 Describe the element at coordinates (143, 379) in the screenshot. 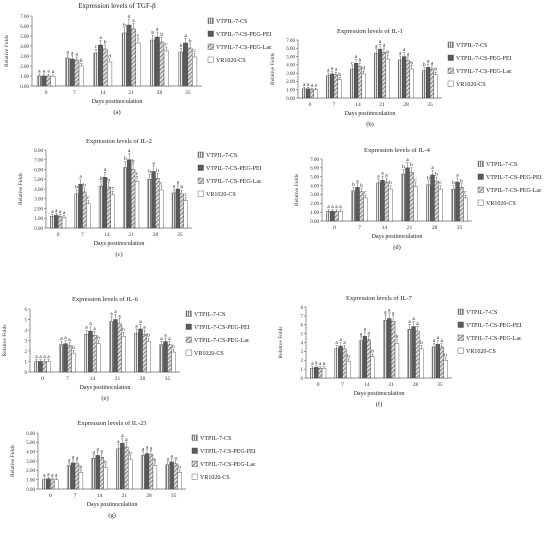

I see `x-tick-label: 28` at that location.